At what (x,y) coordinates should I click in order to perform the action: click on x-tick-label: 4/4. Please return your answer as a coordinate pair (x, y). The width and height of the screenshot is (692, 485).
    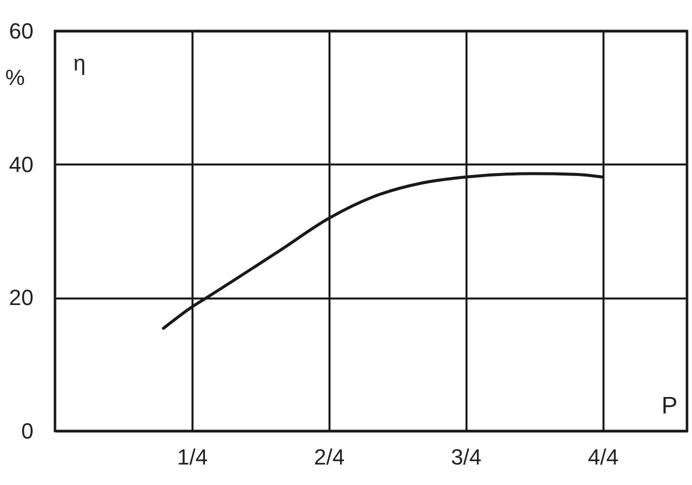
    Looking at the image, I should click on (603, 457).